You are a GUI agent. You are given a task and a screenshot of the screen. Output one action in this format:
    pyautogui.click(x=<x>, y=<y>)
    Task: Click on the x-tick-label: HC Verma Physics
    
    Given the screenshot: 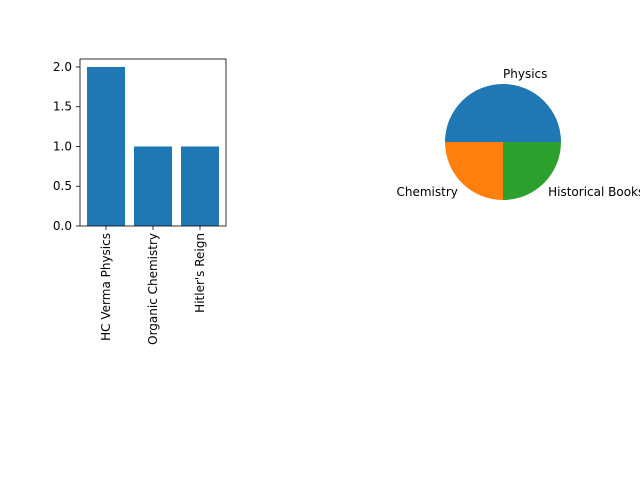 What is the action you would take?
    pyautogui.click(x=106, y=287)
    